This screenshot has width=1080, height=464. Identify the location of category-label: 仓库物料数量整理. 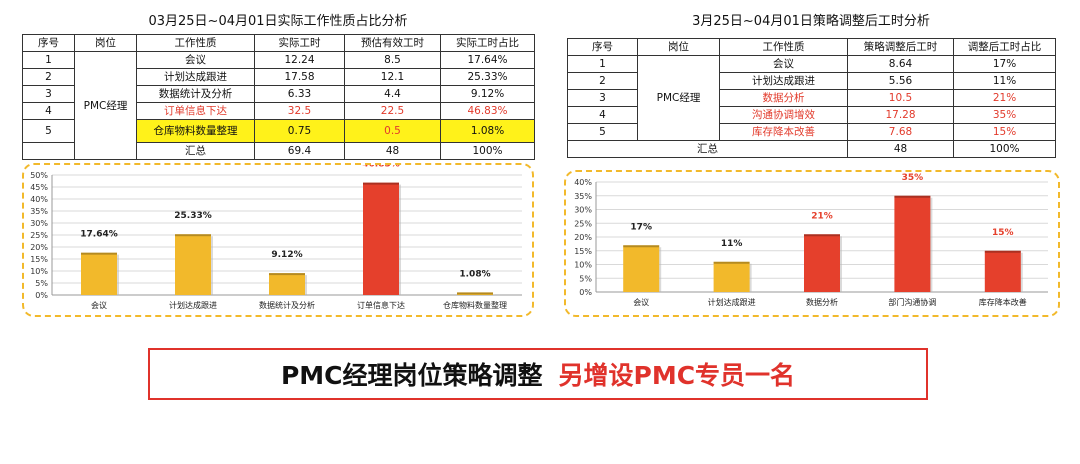
(475, 305).